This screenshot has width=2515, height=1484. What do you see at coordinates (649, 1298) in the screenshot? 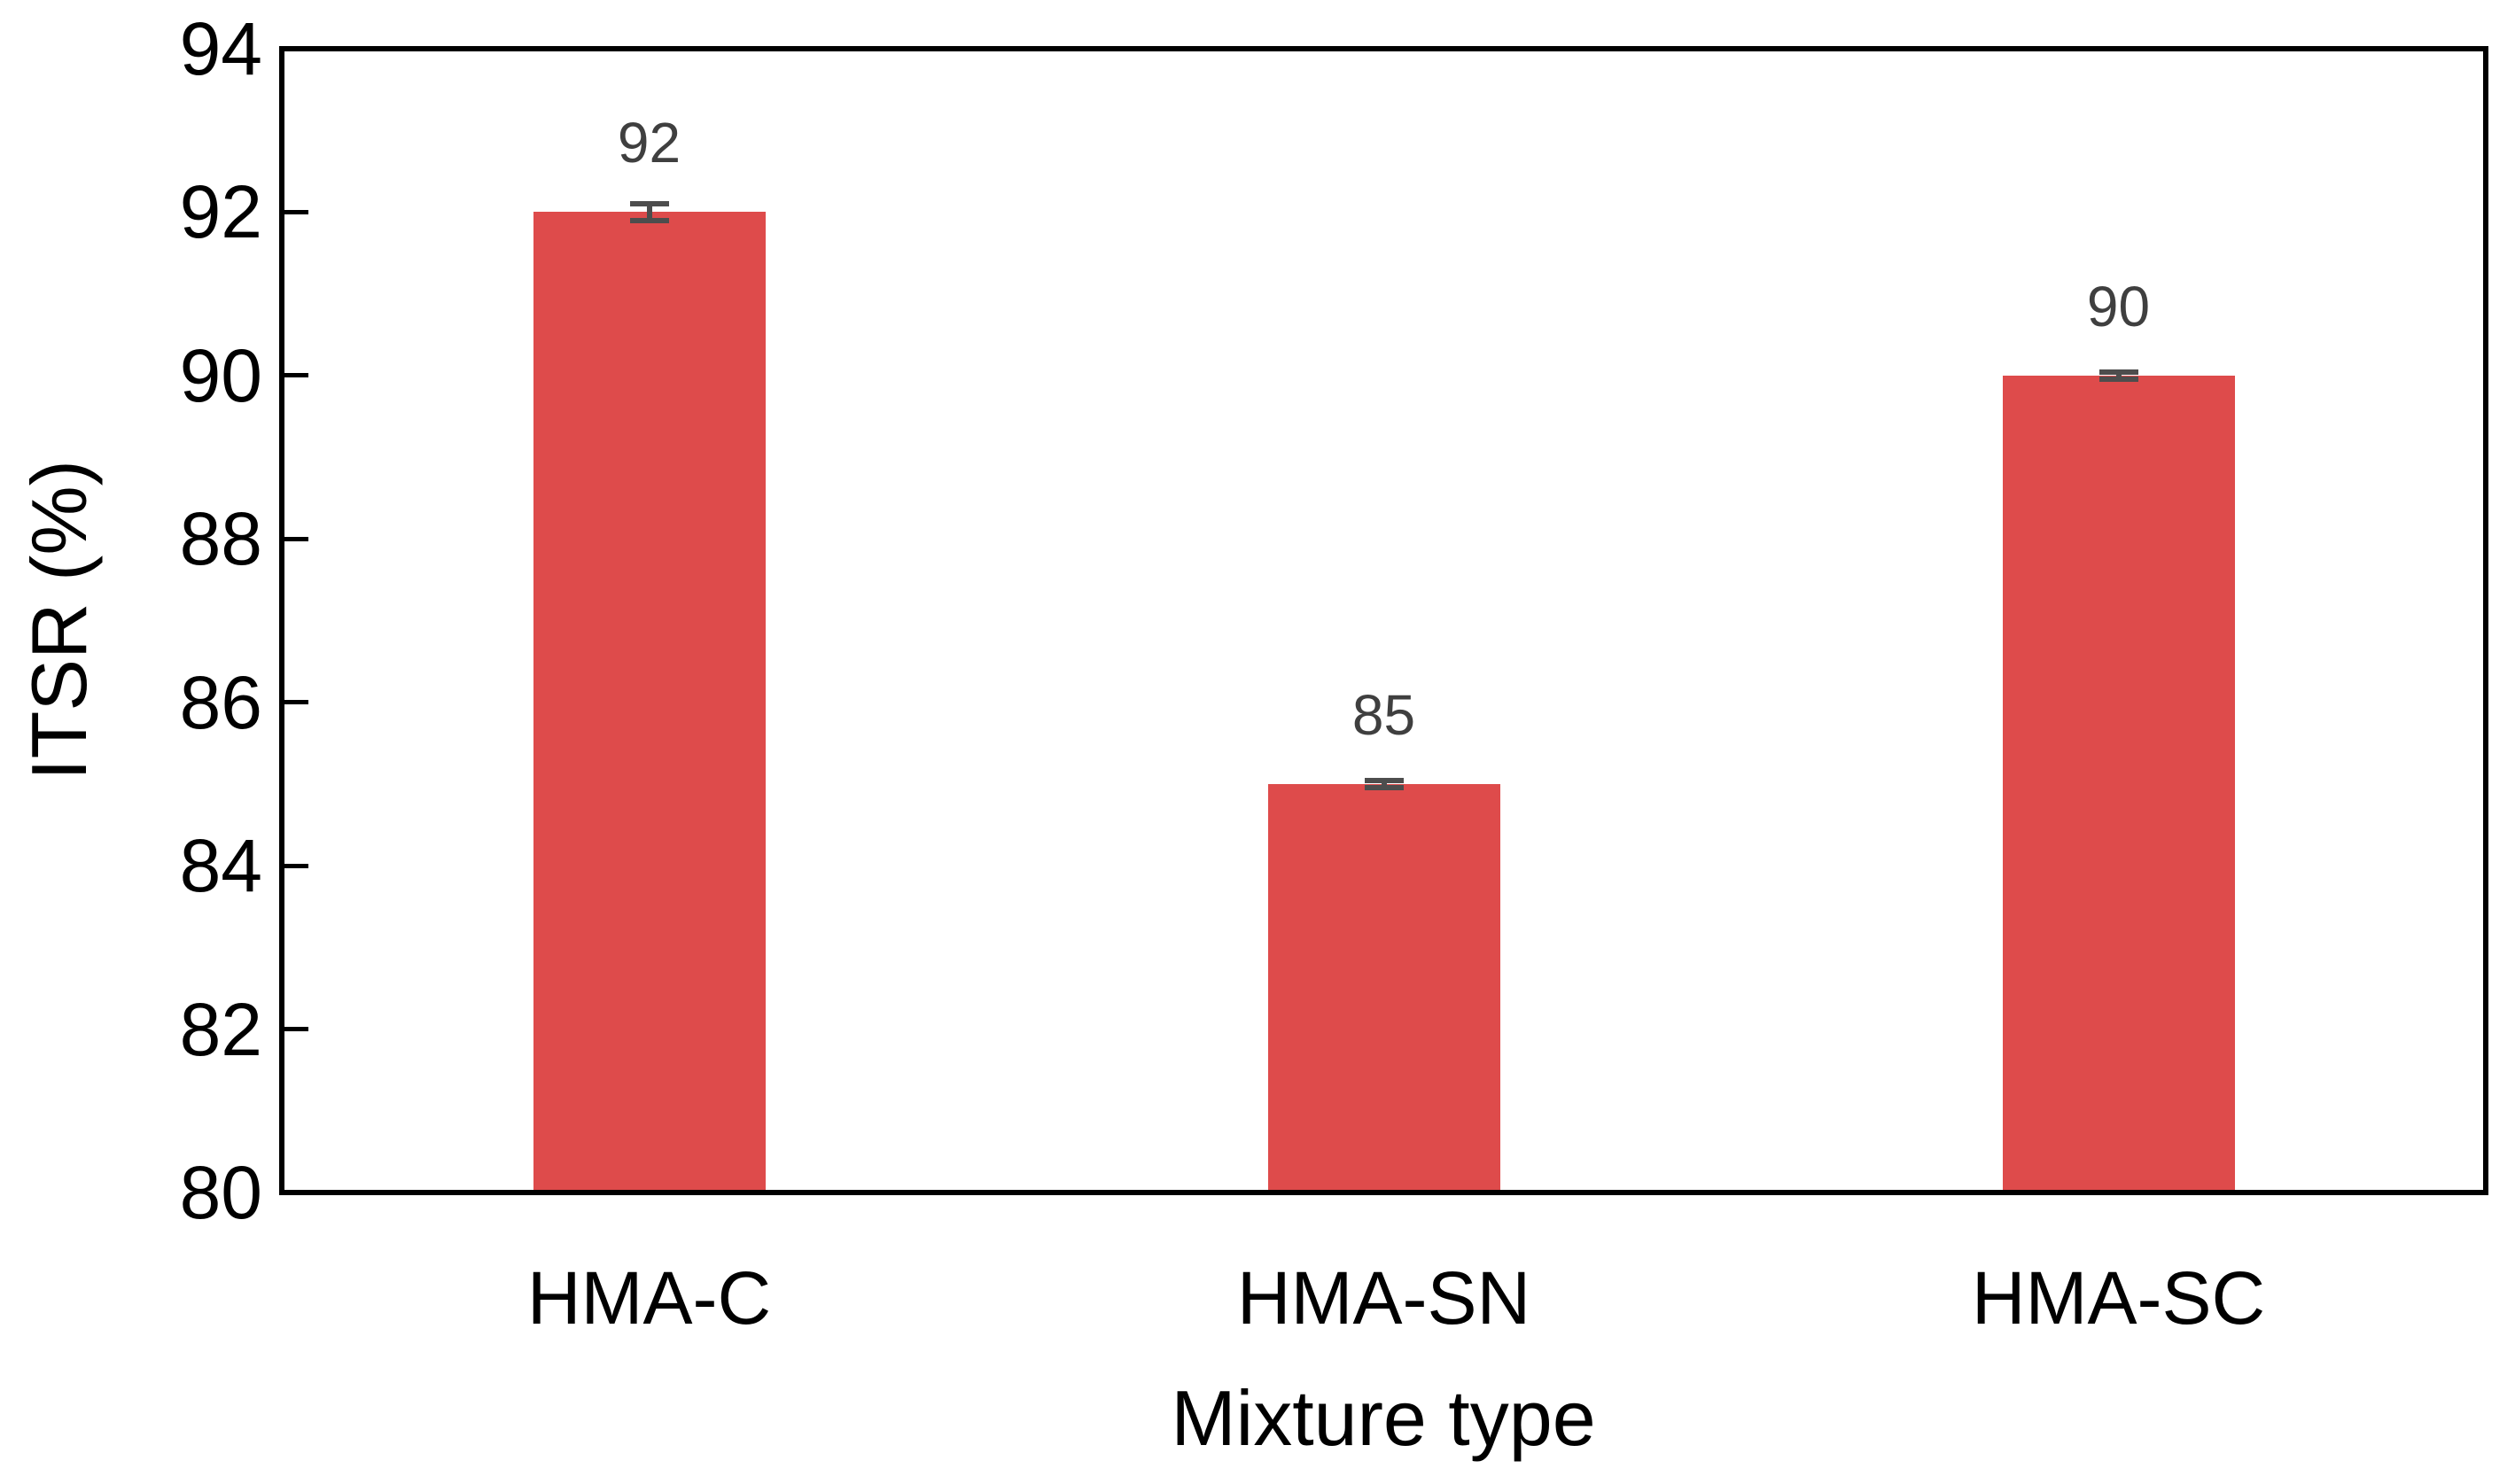
I see `x-category-label: HMA-C` at bounding box center [649, 1298].